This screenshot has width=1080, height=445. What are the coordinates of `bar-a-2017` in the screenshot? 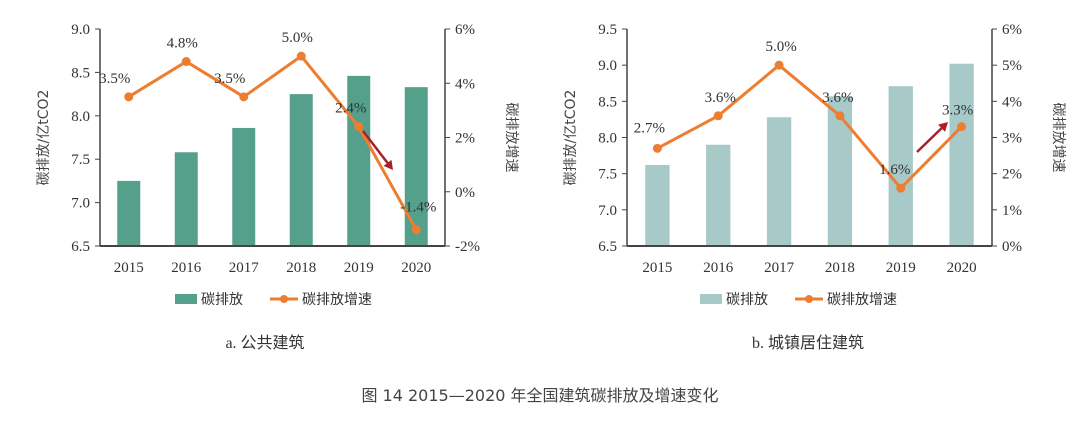 It's located at (244, 186).